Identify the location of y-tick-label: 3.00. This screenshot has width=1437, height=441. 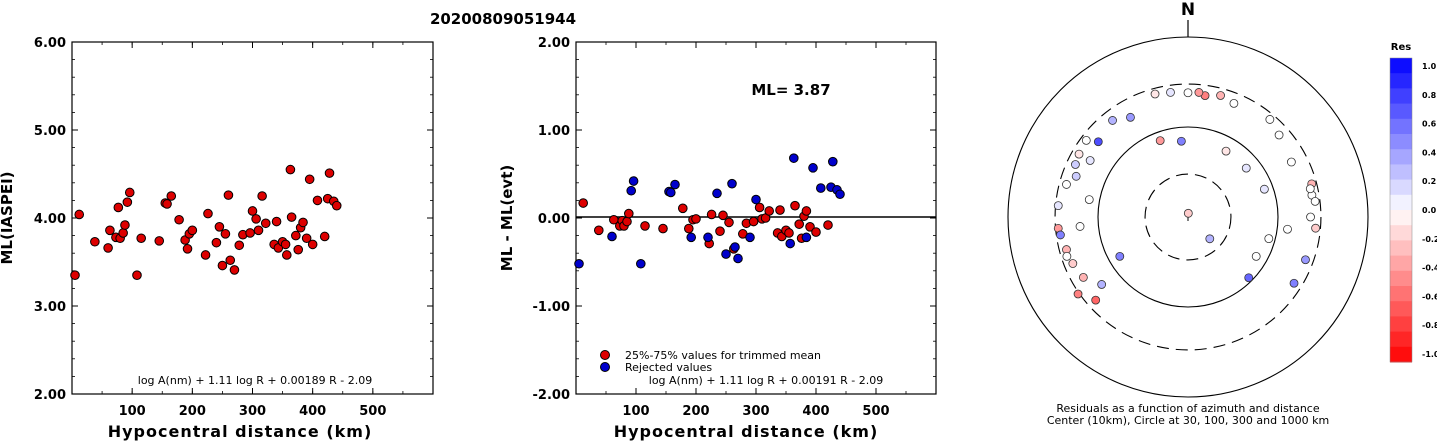
(50, 307).